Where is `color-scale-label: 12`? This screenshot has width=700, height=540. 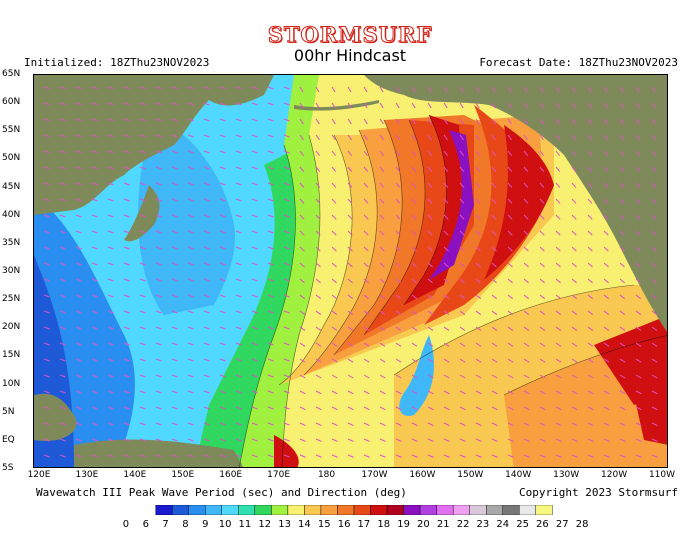 color-scale-label: 12 is located at coordinates (265, 524).